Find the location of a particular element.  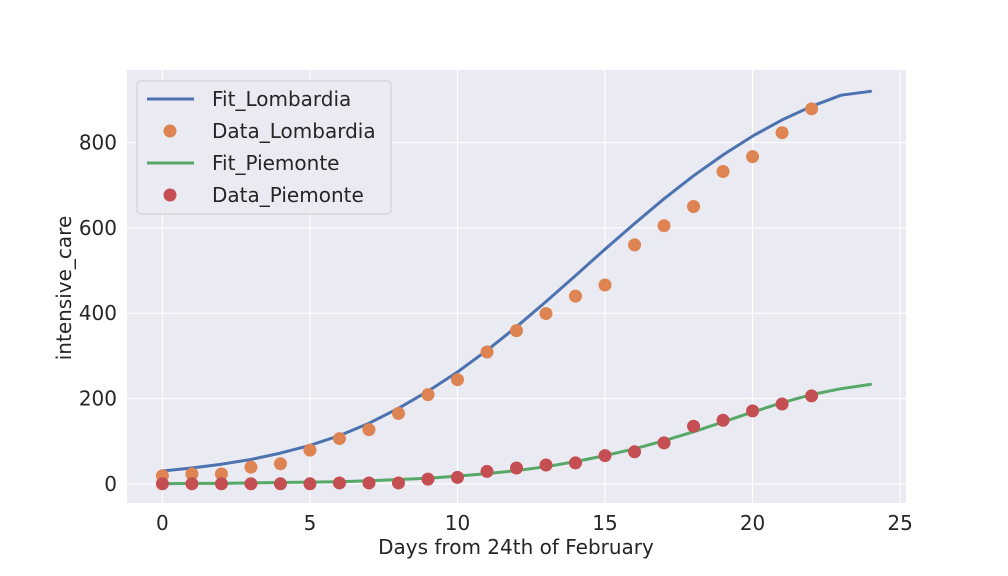

legend-label: Data_Piemonte is located at coordinates (288, 195).